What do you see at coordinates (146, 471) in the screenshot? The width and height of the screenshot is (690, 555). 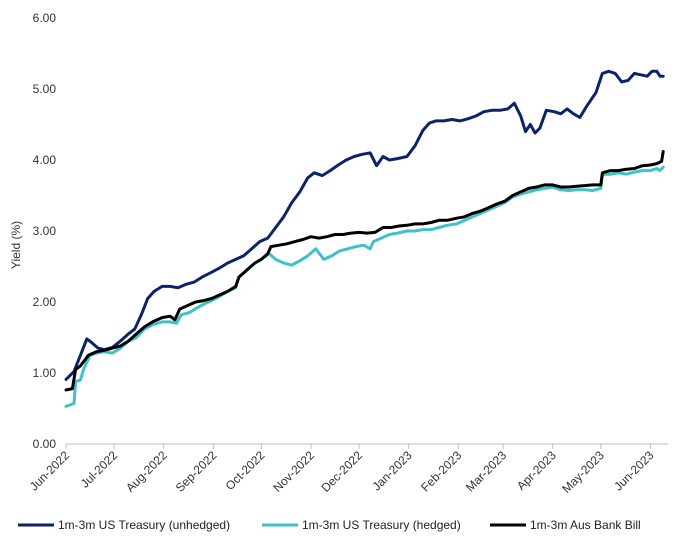 I see `x-tick-label: Aug-2022` at bounding box center [146, 471].